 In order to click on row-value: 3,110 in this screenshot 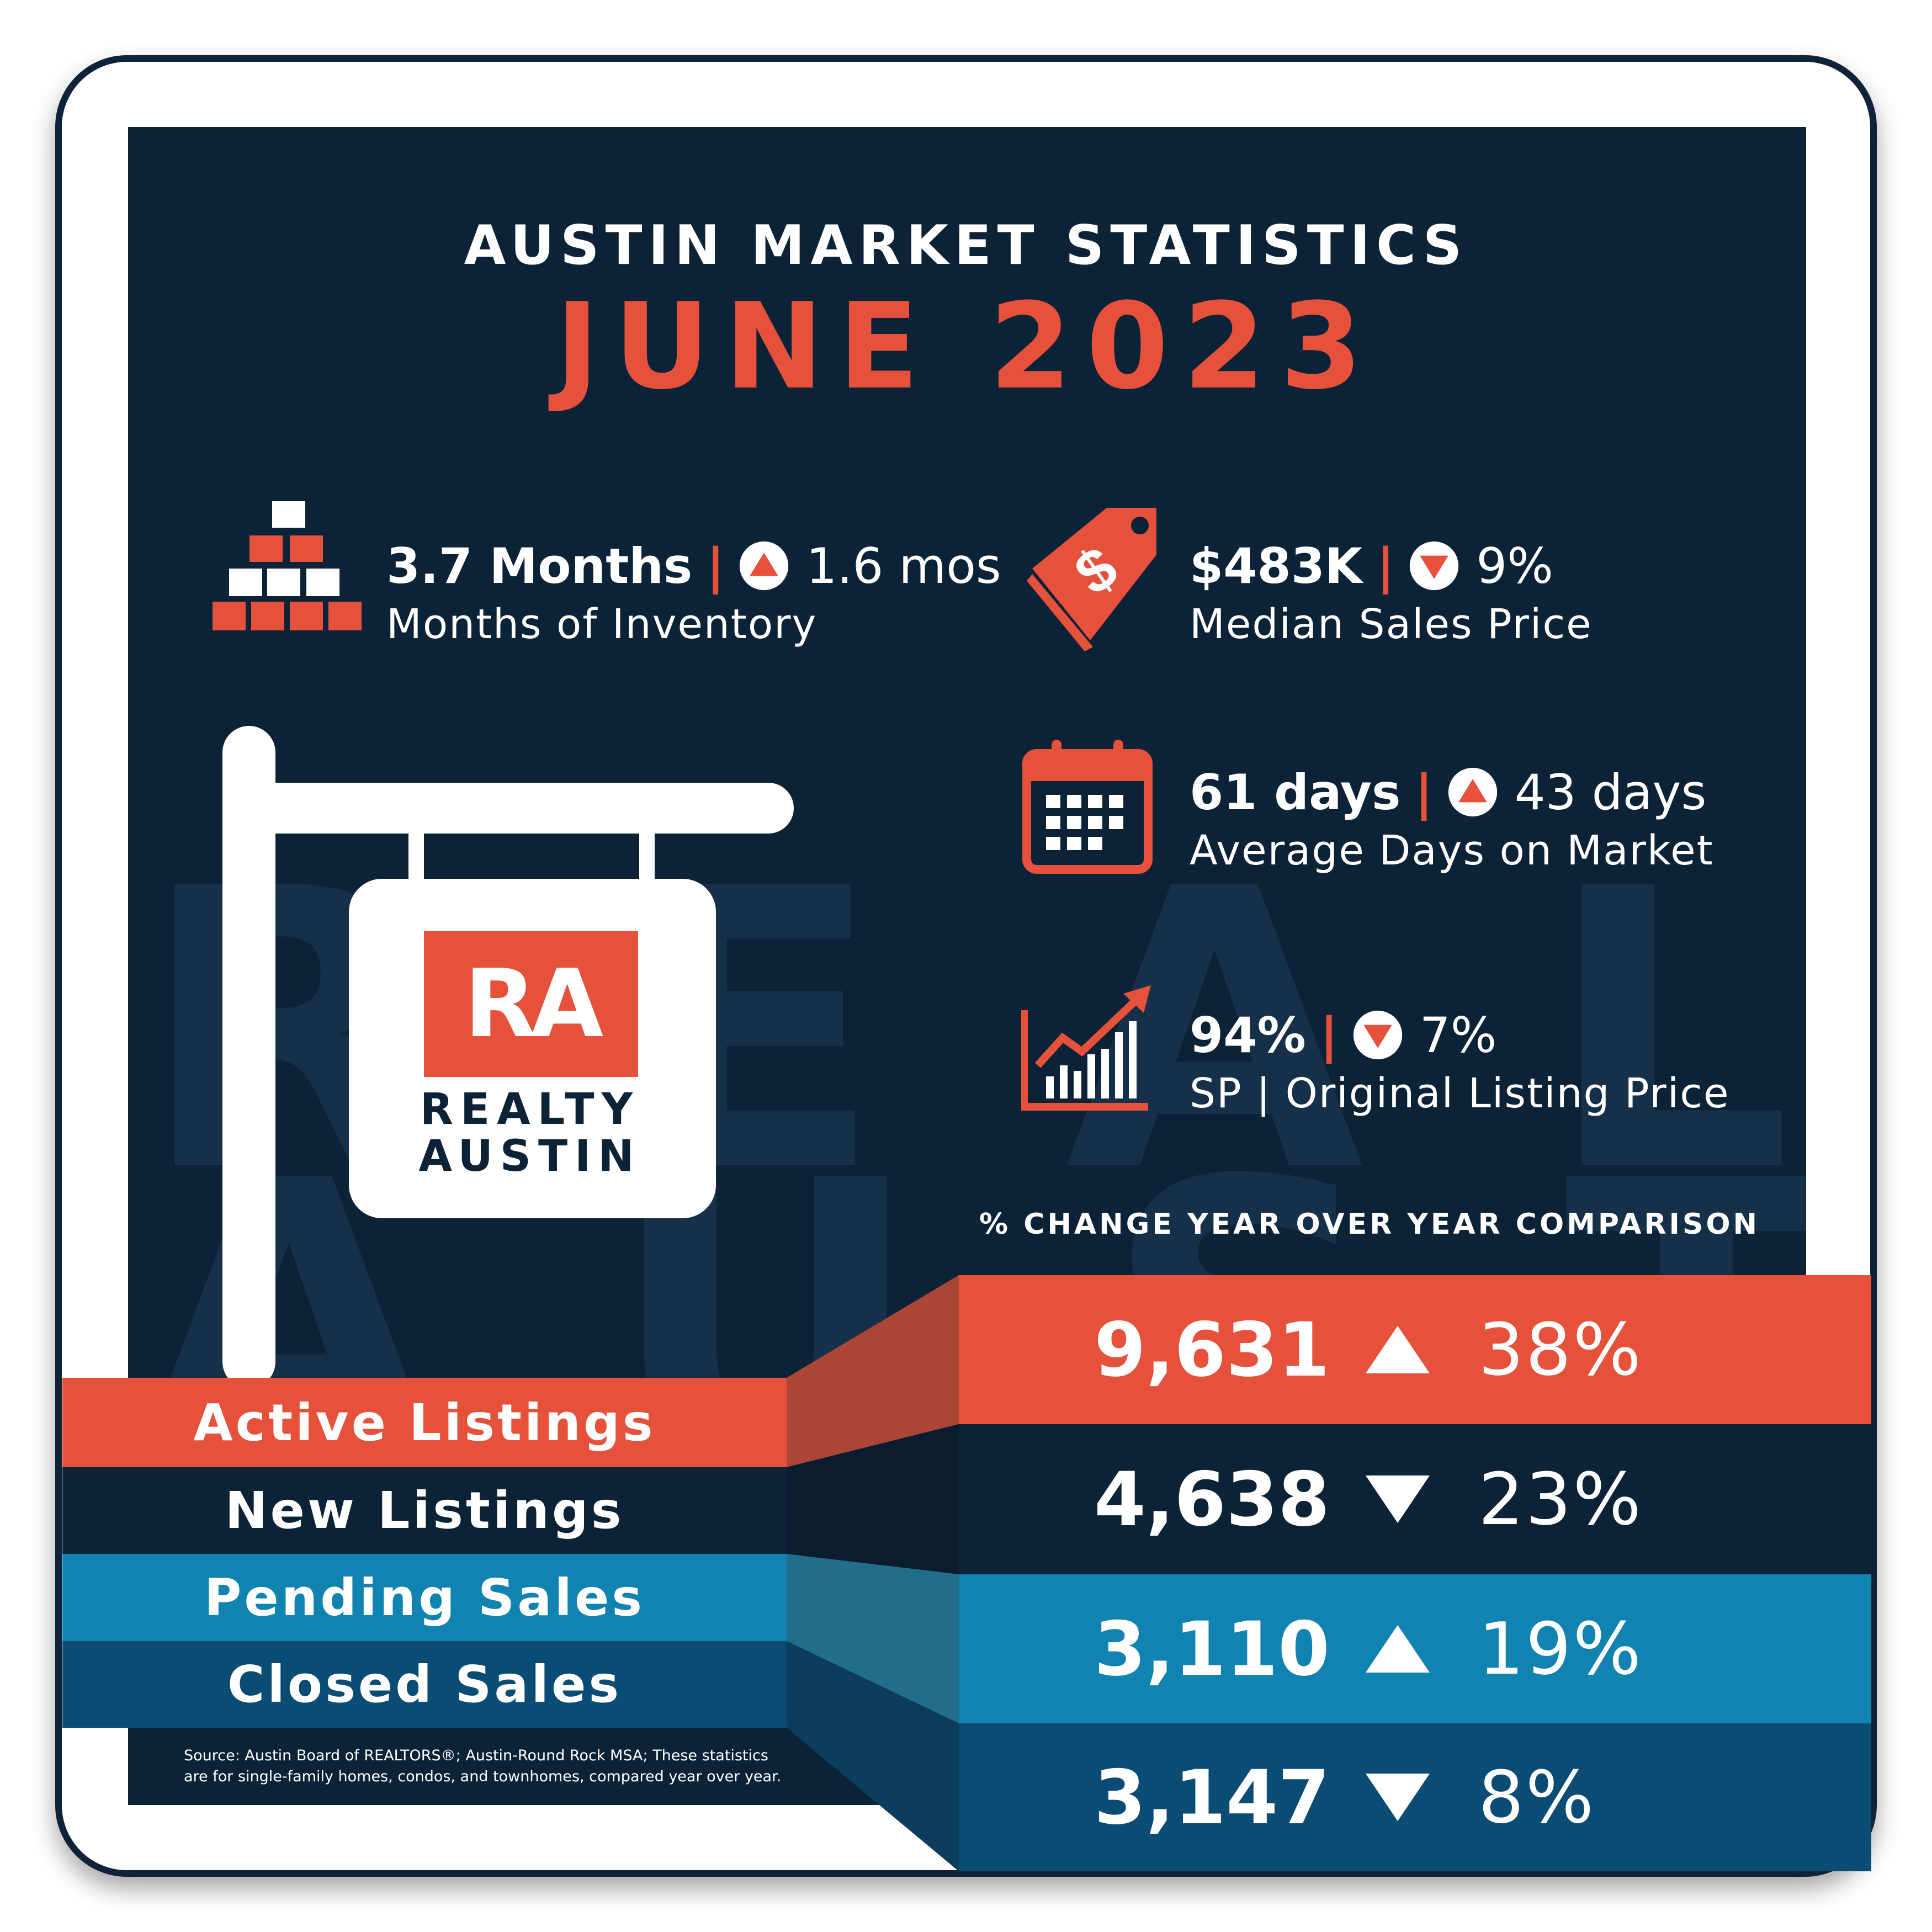, I will do `click(1212, 1649)`.